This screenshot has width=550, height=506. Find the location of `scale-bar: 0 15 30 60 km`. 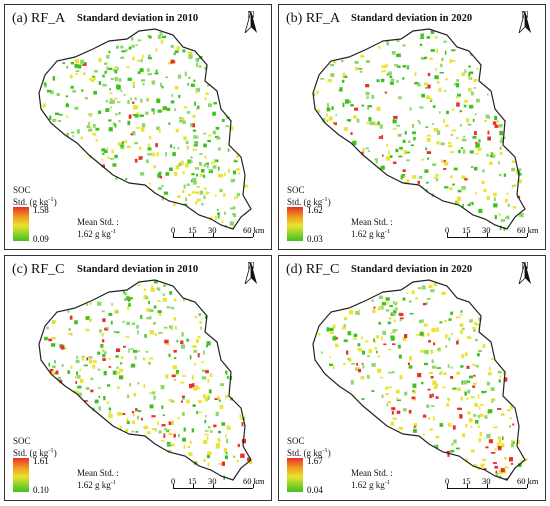

scale-bar: 0 15 30 60 km is located at coordinates (492, 488).